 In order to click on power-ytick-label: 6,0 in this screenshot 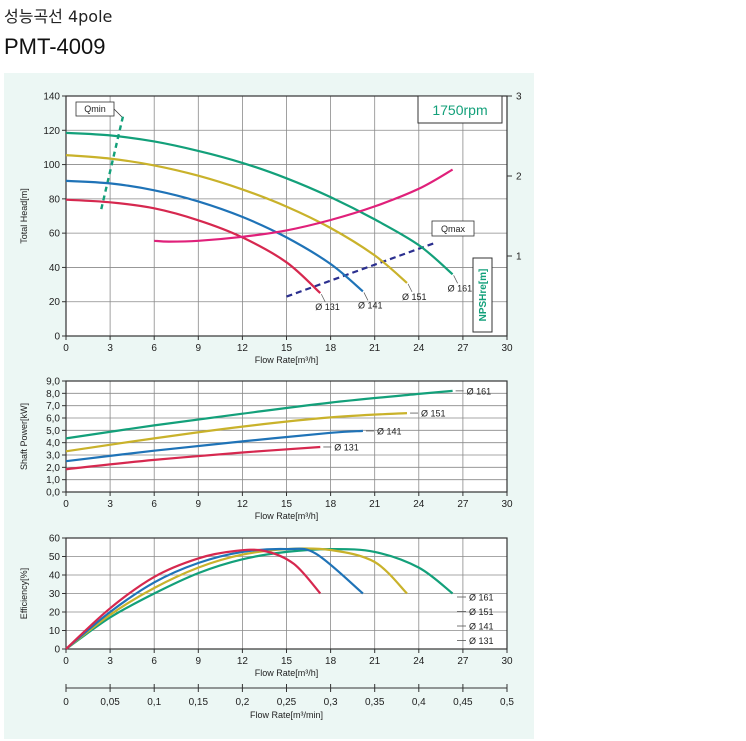, I will do `click(53, 419)`.